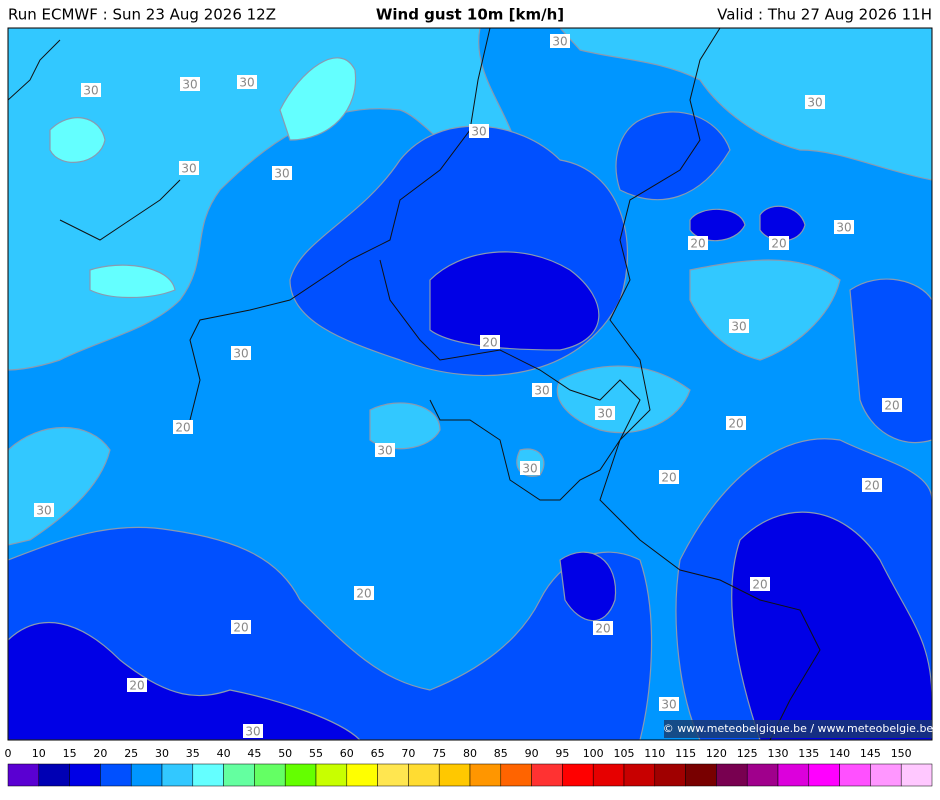 The image size is (940, 800). What do you see at coordinates (839, 753) in the screenshot?
I see `colorbar-tick-label: 140` at bounding box center [839, 753].